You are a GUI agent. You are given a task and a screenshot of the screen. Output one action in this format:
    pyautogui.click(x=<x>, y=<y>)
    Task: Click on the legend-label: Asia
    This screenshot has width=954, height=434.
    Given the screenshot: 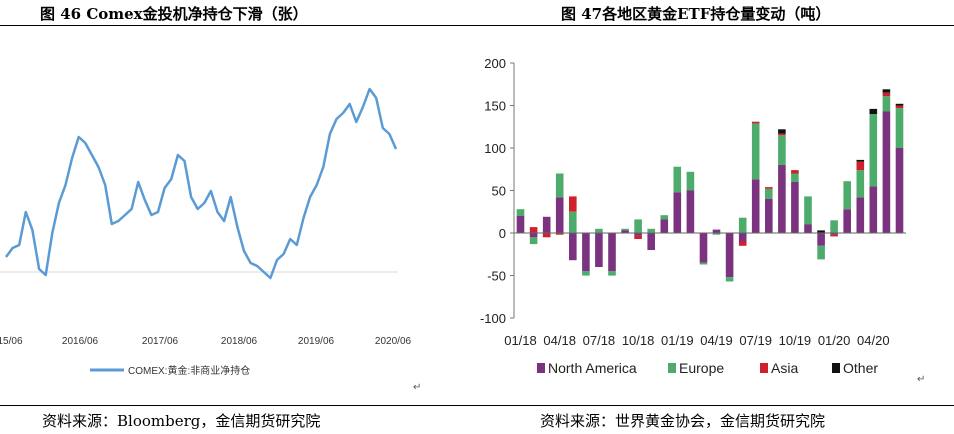 What is the action you would take?
    pyautogui.click(x=784, y=368)
    